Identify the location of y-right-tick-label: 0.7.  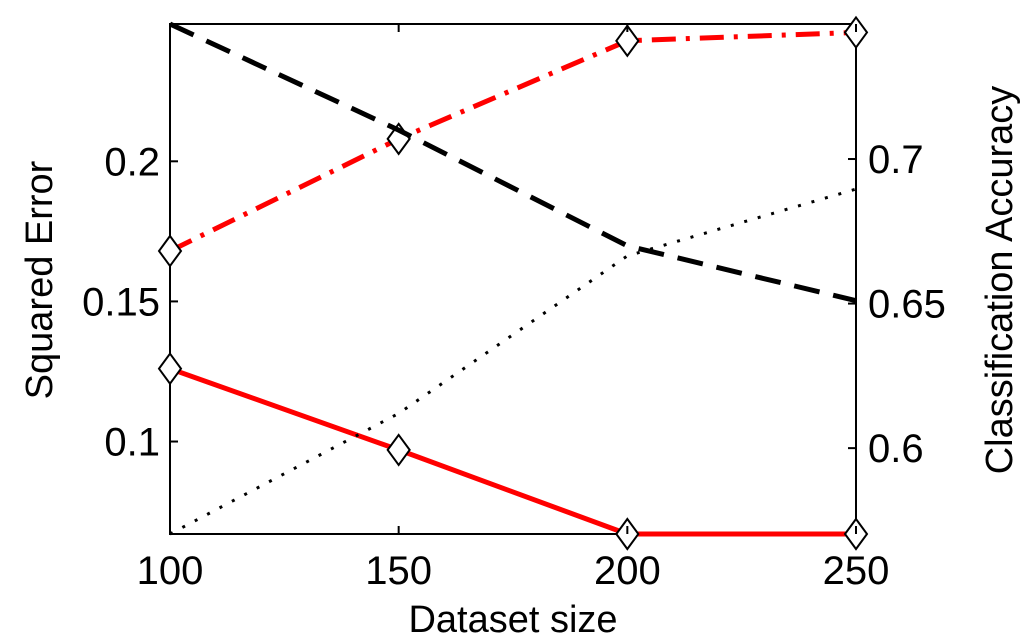
(896, 160).